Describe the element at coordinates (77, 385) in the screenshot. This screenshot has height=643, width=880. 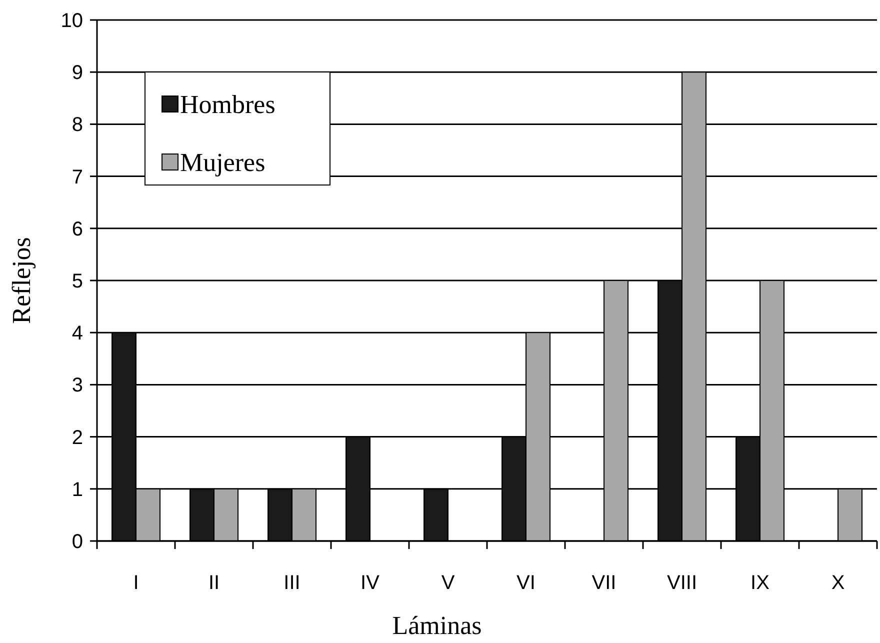
I see `y-tick-label: 3` at that location.